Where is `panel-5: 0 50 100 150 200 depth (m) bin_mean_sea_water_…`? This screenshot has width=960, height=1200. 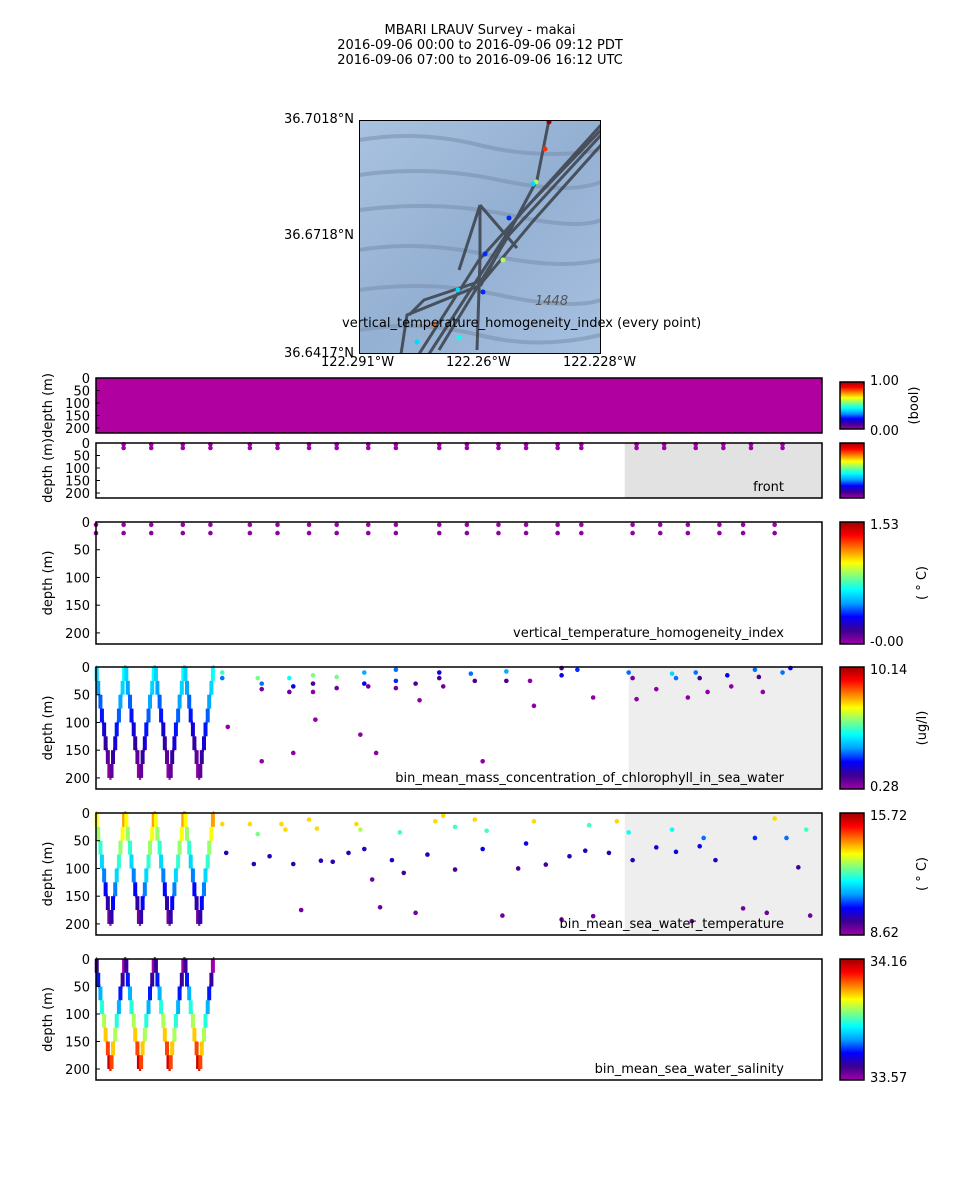 panel-5: 0 50 100 150 200 depth (m) bin_mean_sea_water_… is located at coordinates (474, 1019).